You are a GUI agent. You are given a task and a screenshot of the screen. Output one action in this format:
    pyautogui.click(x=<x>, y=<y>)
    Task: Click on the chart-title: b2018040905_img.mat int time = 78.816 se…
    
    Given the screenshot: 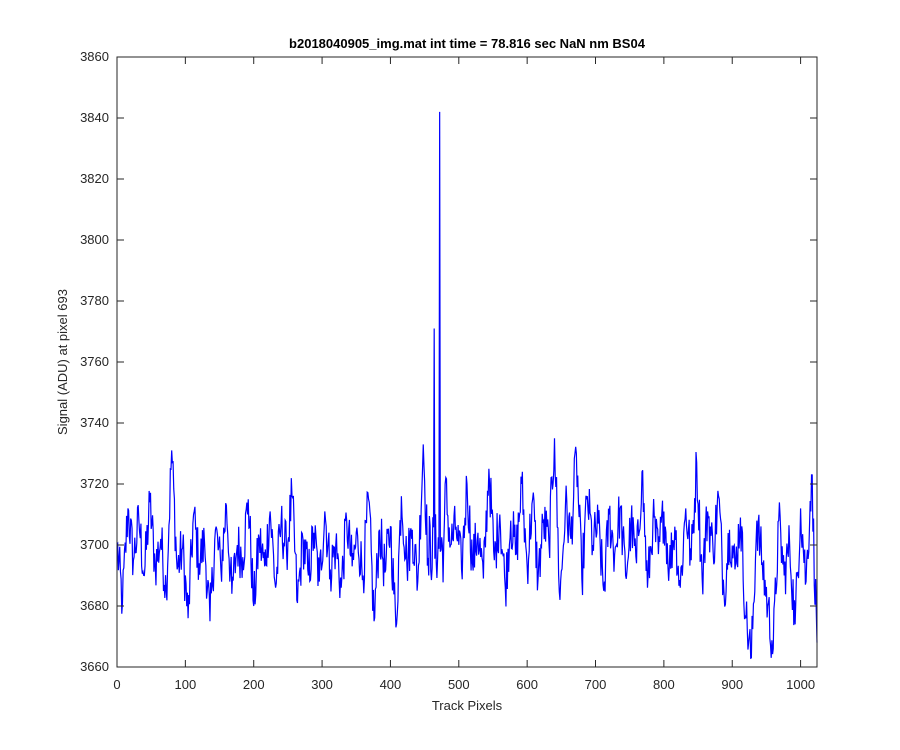 What is the action you would take?
    pyautogui.click(x=467, y=43)
    